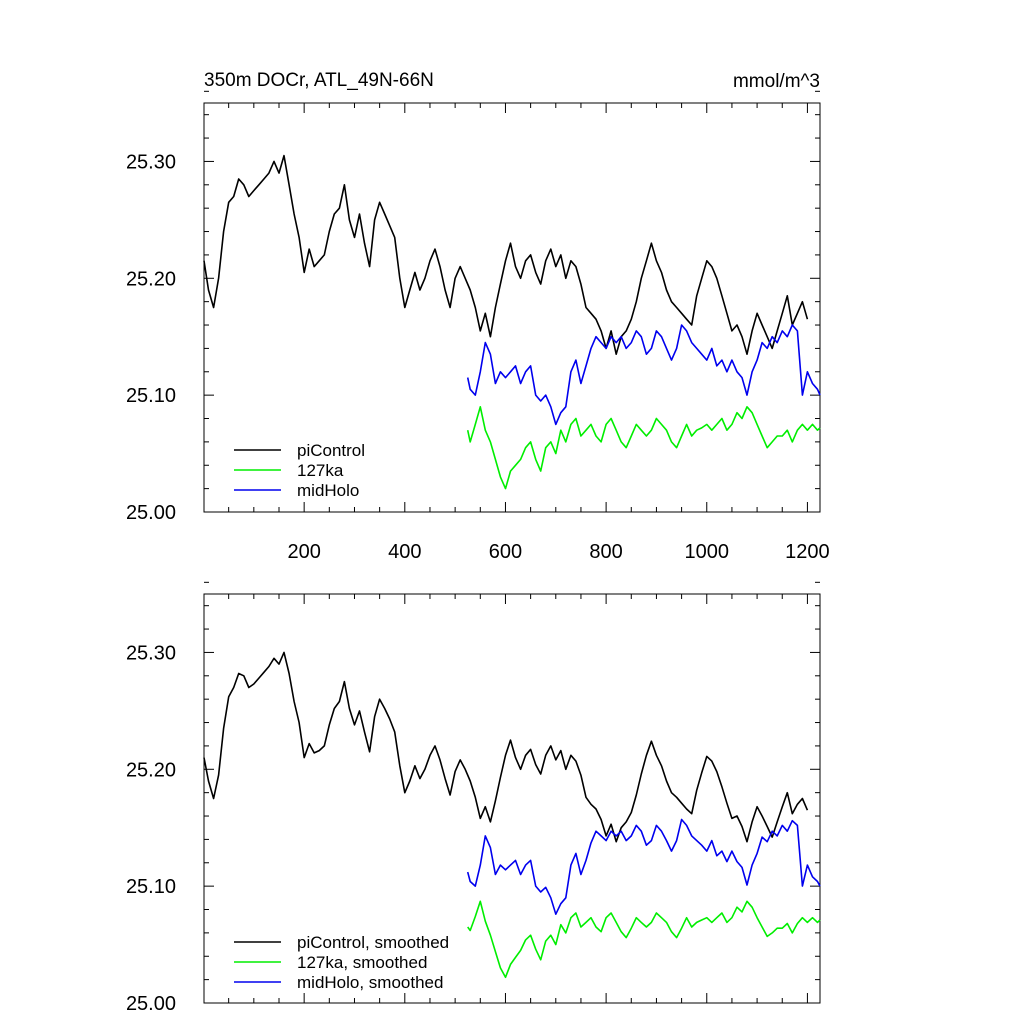 The height and width of the screenshot is (1024, 1024). What do you see at coordinates (328, 490) in the screenshot?
I see `legend-label: midHolo` at bounding box center [328, 490].